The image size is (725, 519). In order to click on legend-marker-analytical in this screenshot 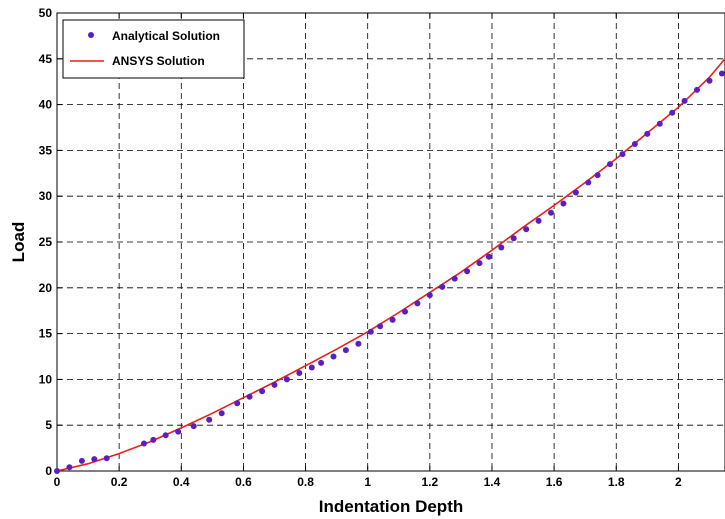, I will do `click(91, 35)`.